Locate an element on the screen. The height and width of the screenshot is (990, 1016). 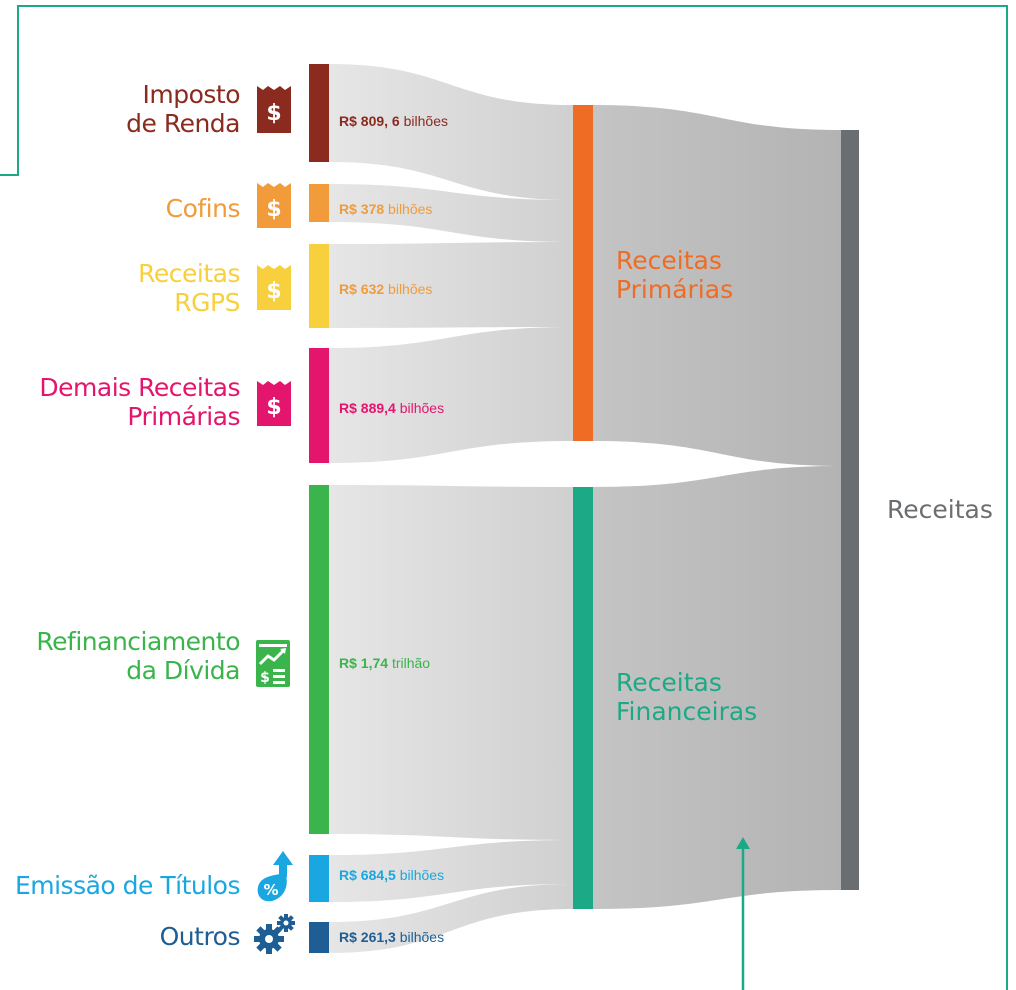
flow-rgps is located at coordinates (451, 285).